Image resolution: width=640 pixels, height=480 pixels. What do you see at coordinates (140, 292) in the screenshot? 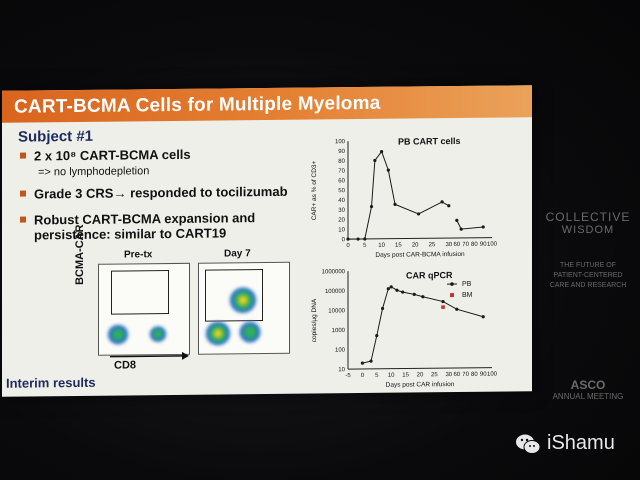
I see `car-gate` at bounding box center [140, 292].